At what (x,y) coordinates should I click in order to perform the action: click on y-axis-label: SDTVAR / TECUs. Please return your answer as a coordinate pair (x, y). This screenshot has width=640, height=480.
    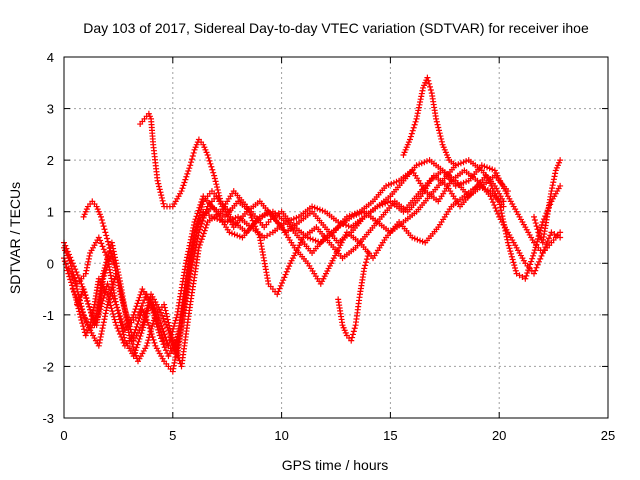
    Looking at the image, I should click on (15, 238).